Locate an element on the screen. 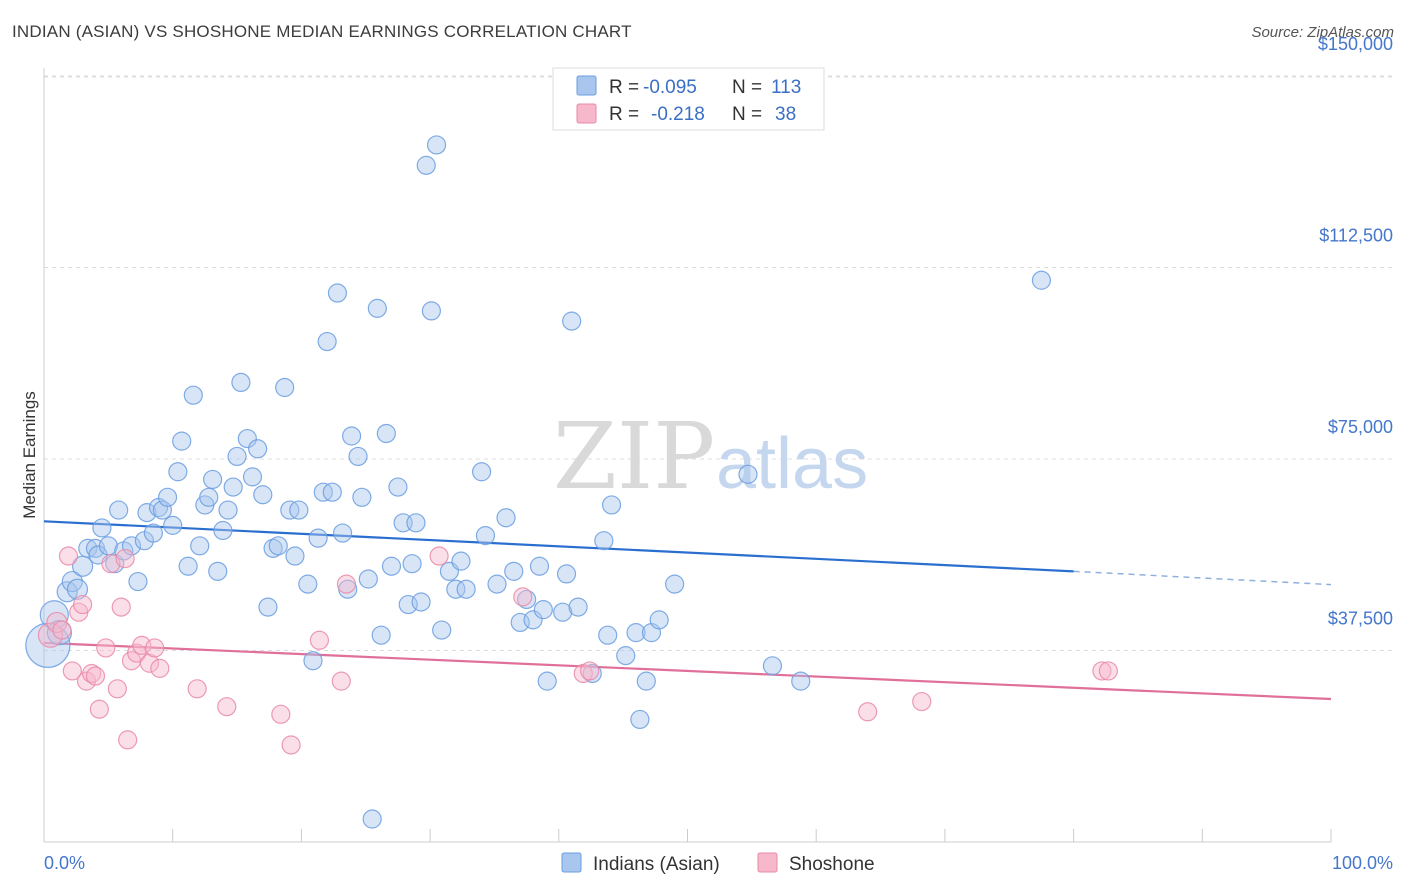 This screenshot has height=892, width=1406. legend-swatch-shoshone is located at coordinates (586, 113).